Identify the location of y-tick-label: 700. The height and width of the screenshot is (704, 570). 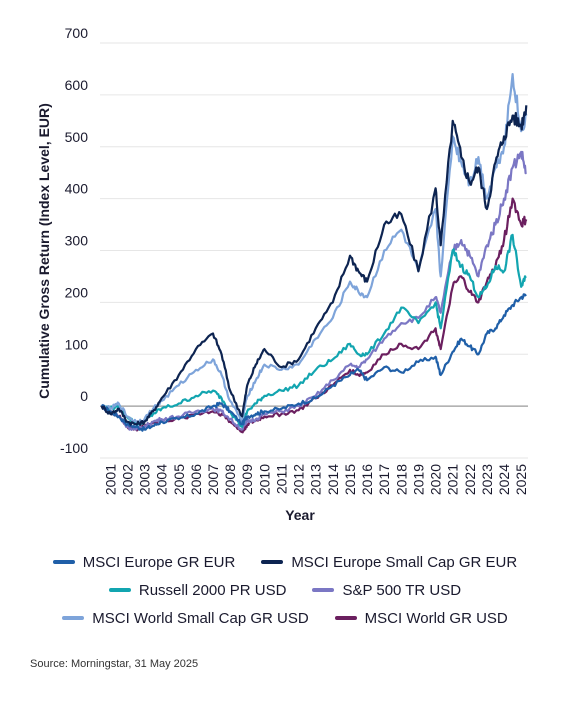
(77, 33).